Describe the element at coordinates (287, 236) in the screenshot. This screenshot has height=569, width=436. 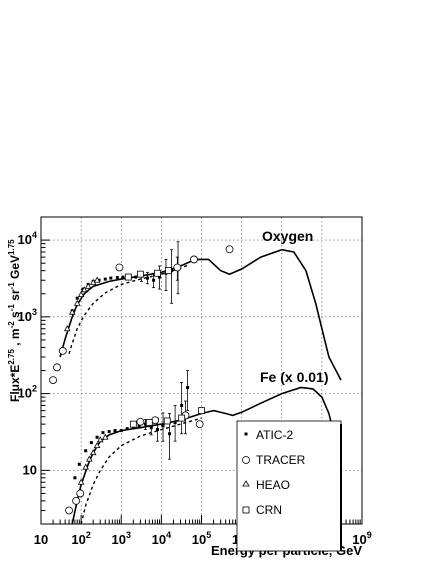
I see `annotation-oxygen: Oxygen` at that location.